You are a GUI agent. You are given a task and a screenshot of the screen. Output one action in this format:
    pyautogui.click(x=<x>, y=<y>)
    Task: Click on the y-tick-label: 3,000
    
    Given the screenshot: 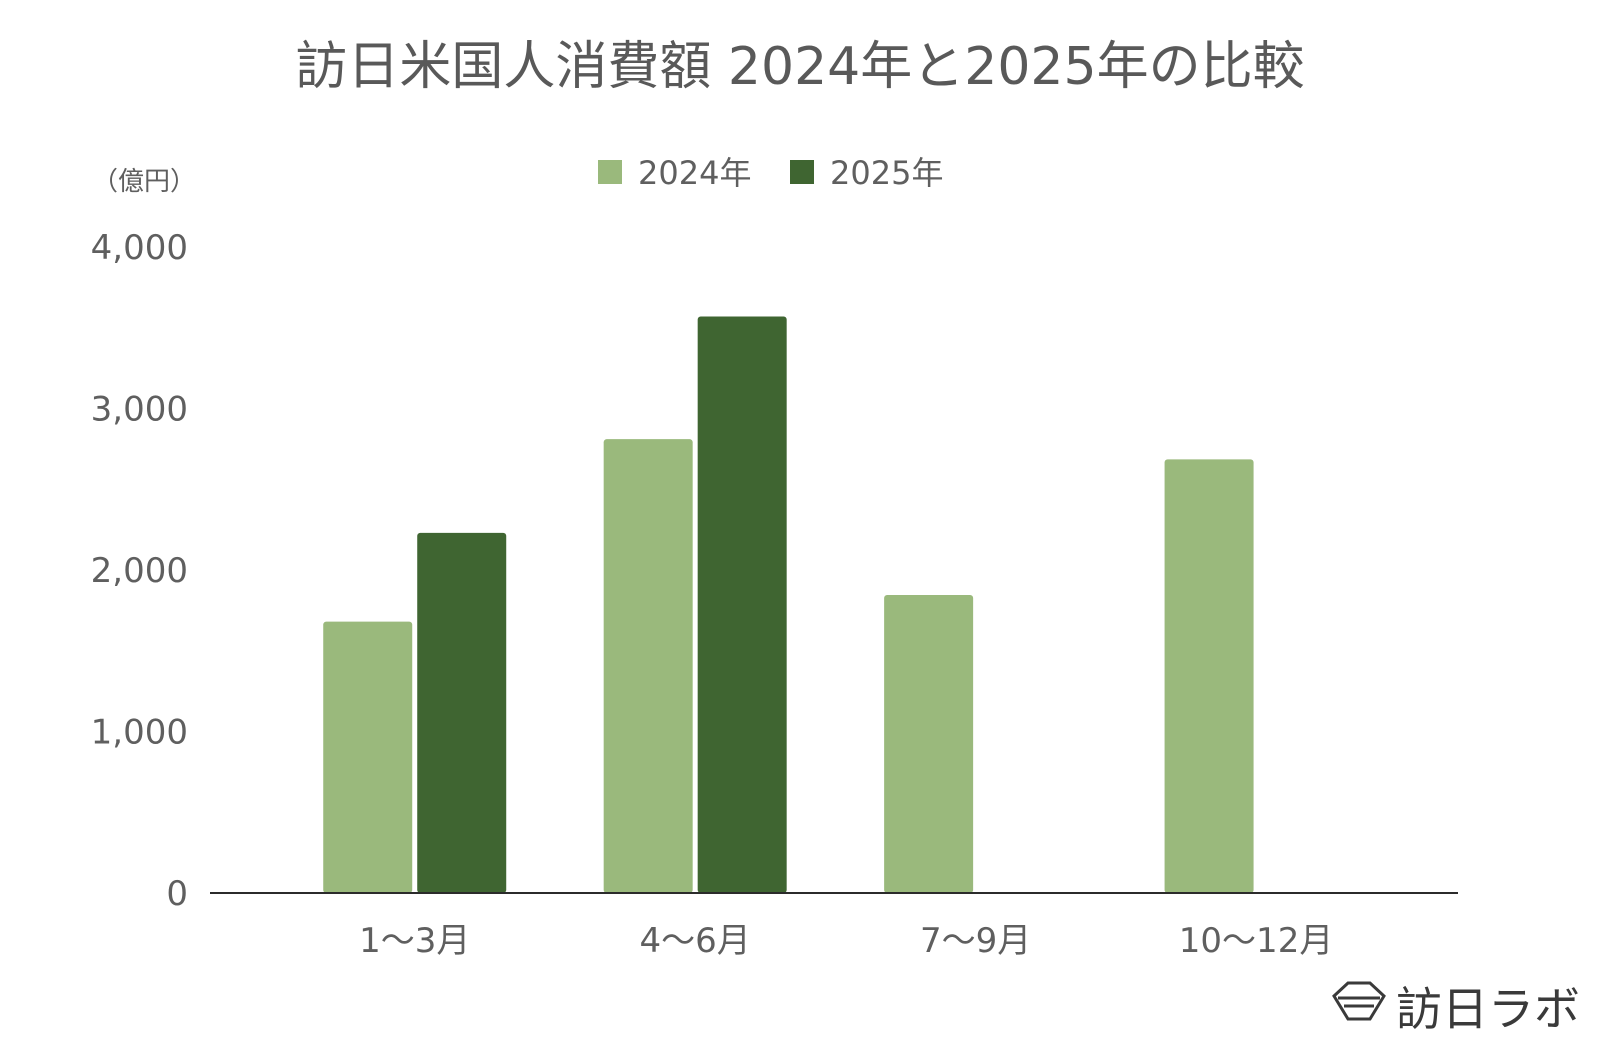 What is the action you would take?
    pyautogui.click(x=139, y=410)
    